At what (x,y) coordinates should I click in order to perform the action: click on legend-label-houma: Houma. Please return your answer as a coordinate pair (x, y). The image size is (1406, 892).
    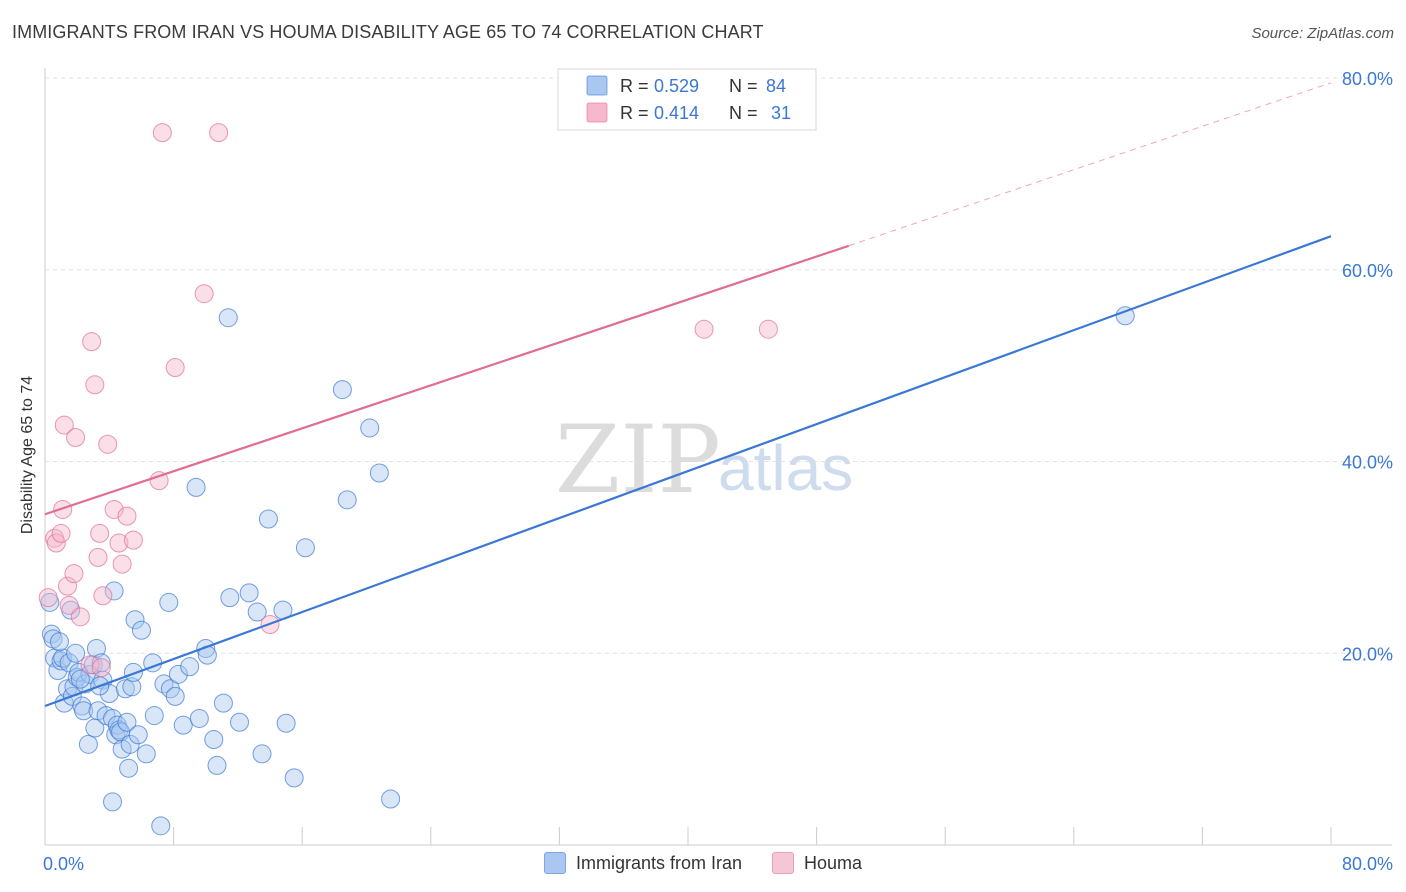
    Looking at the image, I should click on (833, 862).